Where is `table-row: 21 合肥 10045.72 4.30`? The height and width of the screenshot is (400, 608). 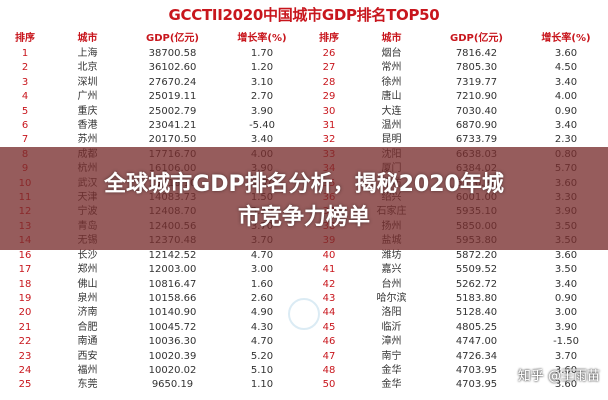 table-row: 21 合肥 10045.72 4.30 is located at coordinates (152, 328).